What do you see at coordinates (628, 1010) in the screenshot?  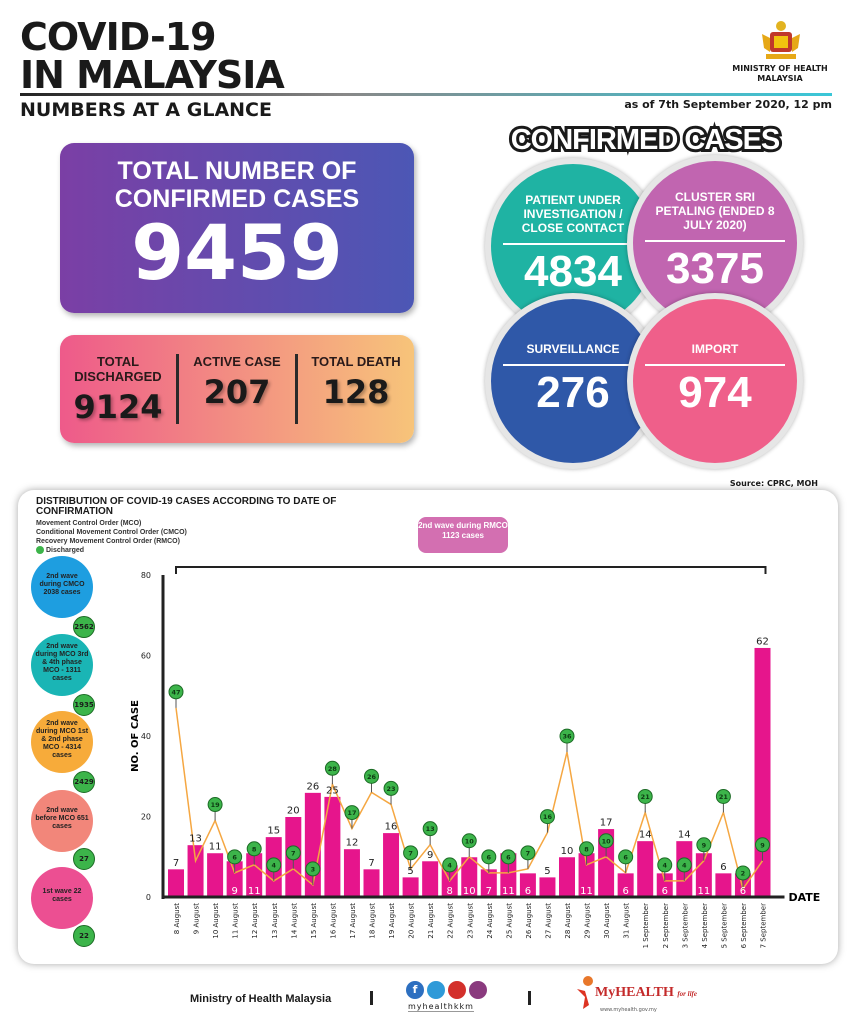 I see `myhealth-url: www.myhealth.gov.my` at bounding box center [628, 1010].